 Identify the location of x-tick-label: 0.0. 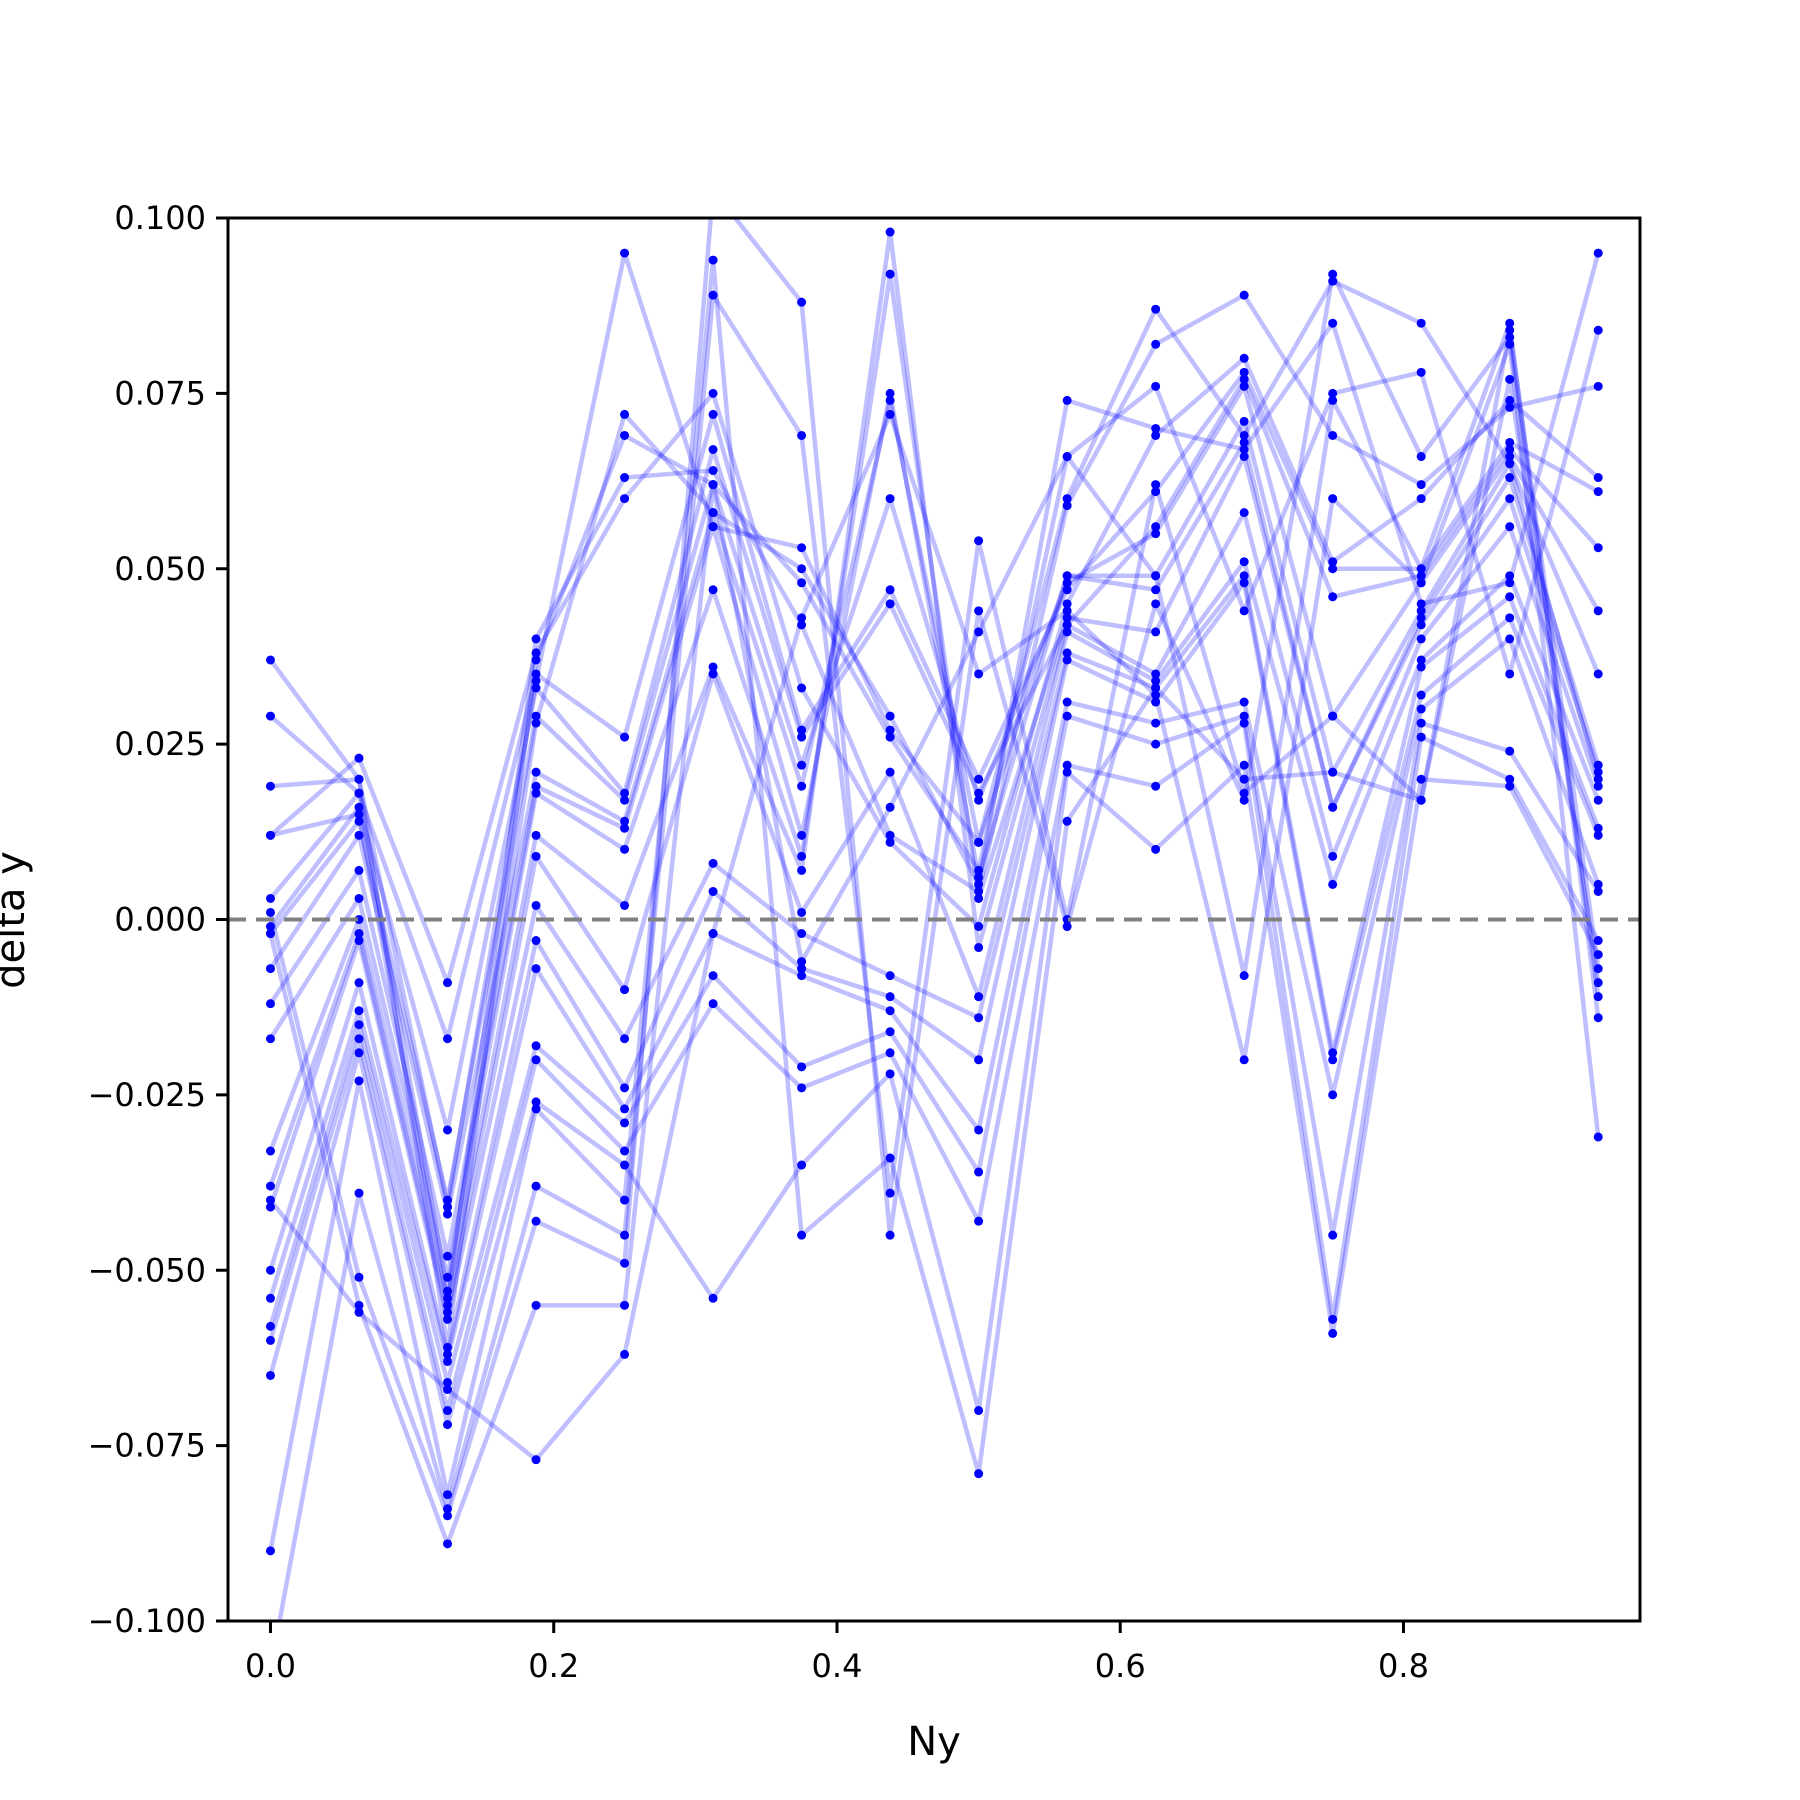
(270, 1666).